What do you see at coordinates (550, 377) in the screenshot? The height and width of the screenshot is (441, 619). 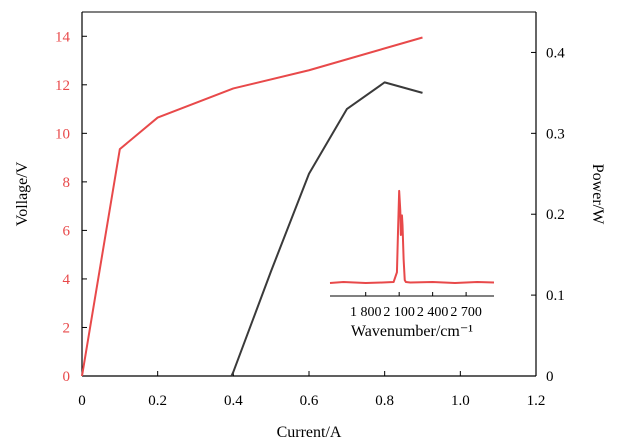 I see `y2-tick-label: 0` at bounding box center [550, 377].